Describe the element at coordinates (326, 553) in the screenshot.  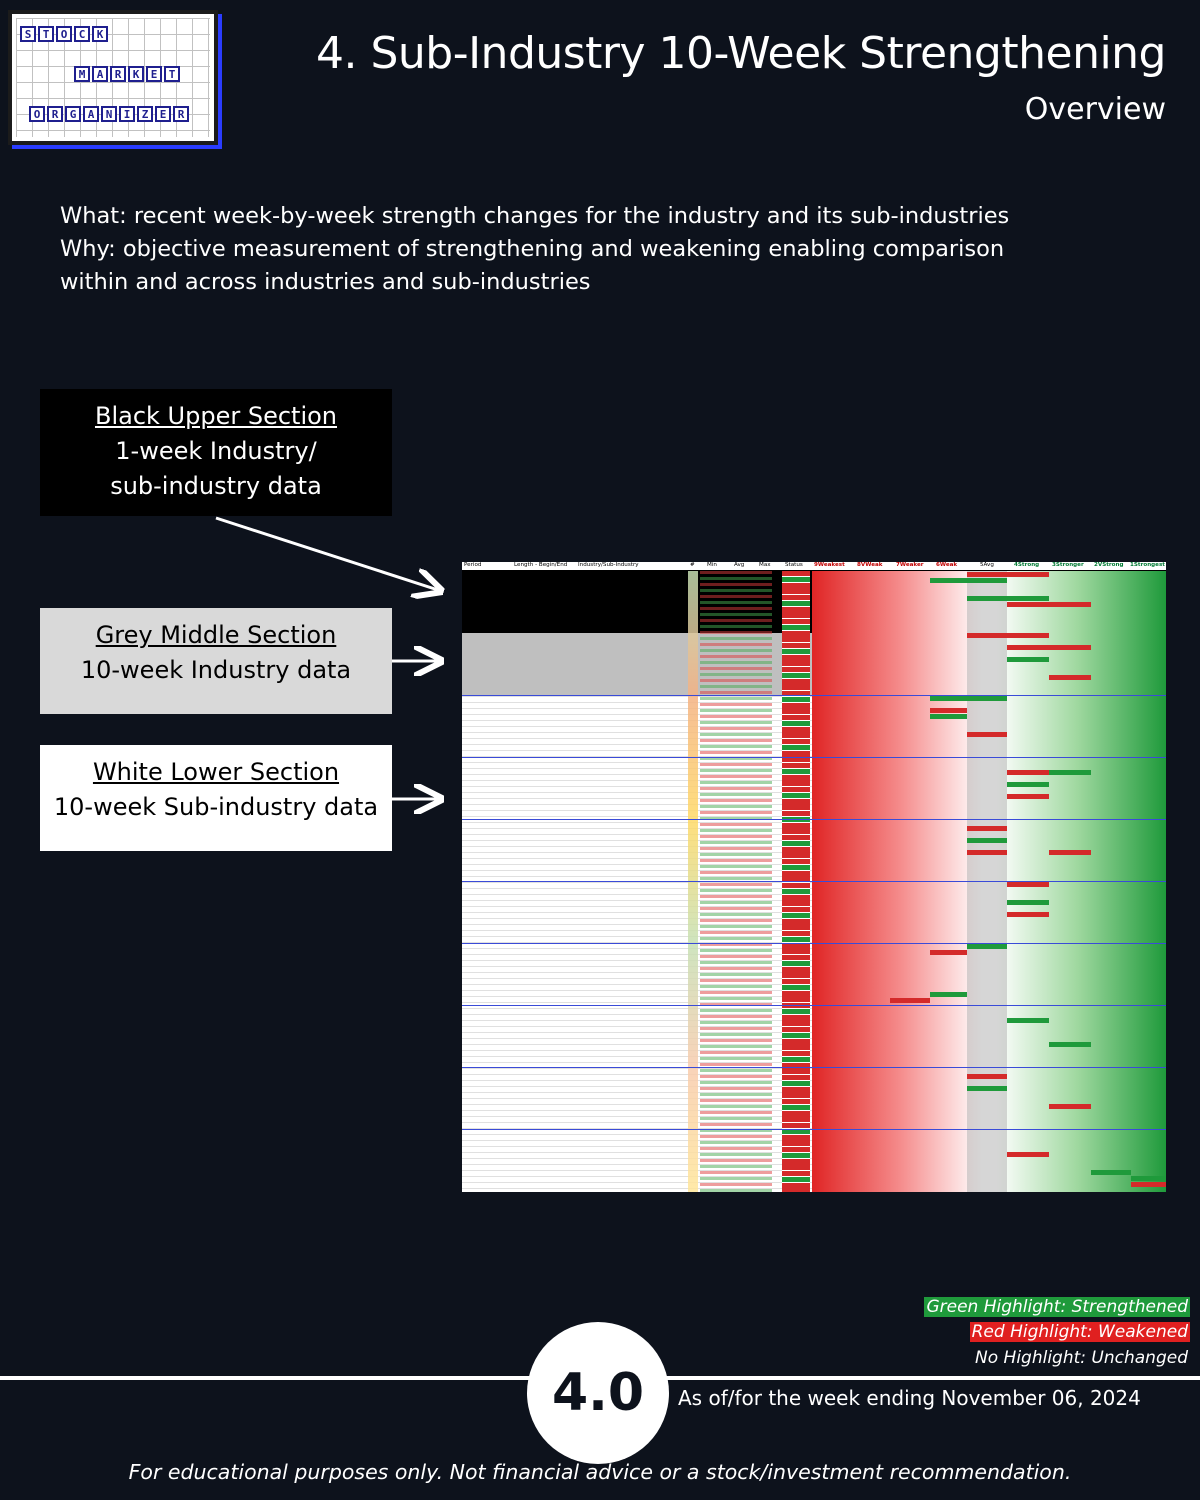
I see `arrow-icon` at that location.